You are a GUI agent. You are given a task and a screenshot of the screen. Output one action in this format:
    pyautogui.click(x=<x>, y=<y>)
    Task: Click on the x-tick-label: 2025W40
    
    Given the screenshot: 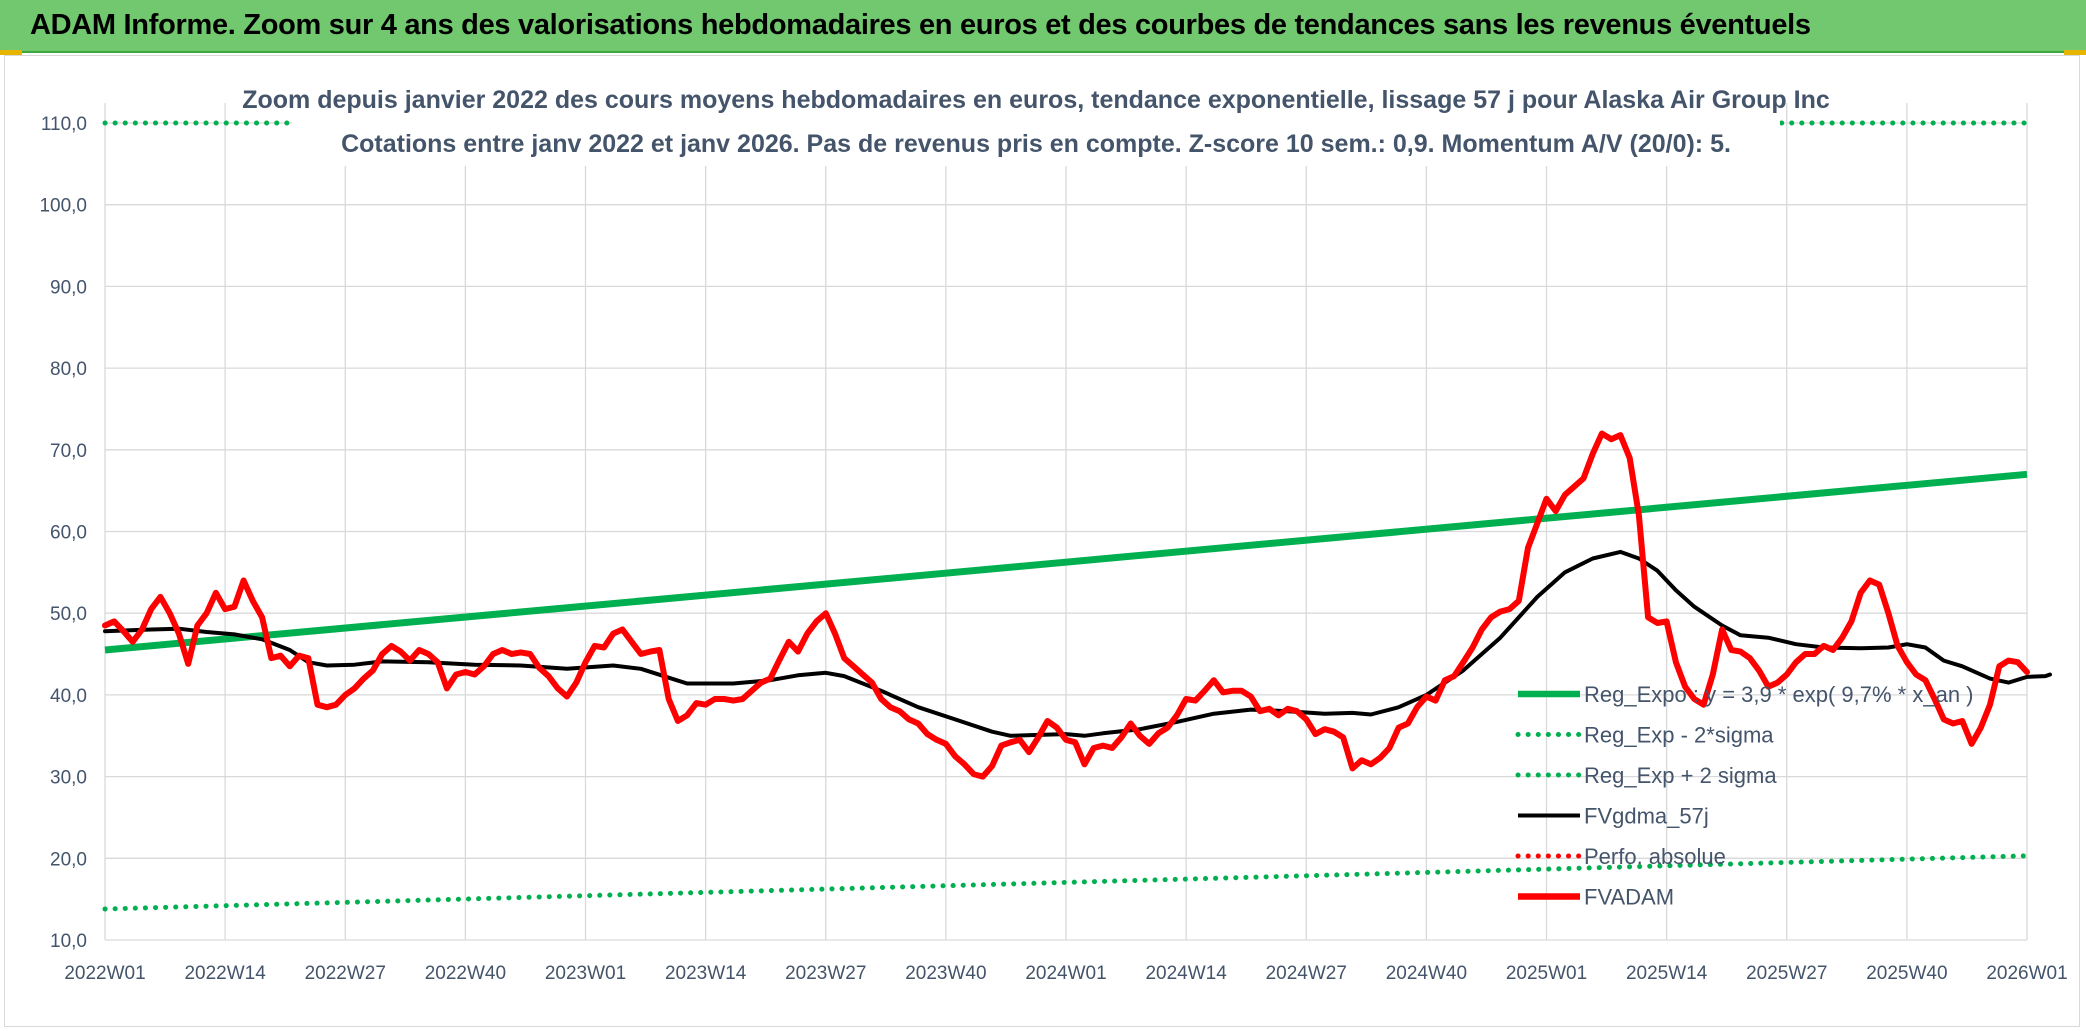 What is the action you would take?
    pyautogui.click(x=1906, y=973)
    